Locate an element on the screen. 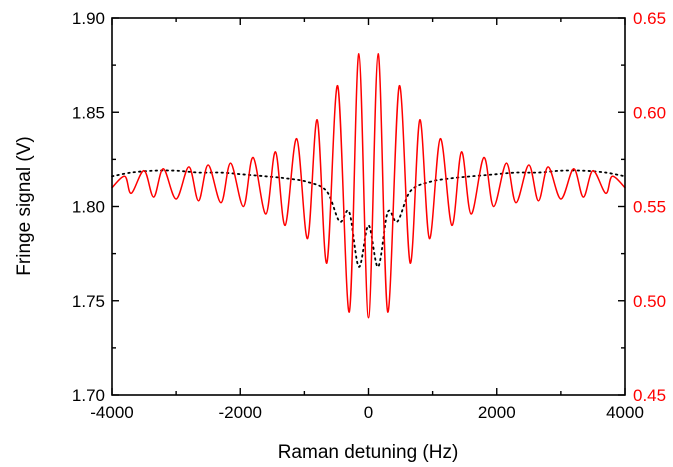  x-tick-label: 2000 is located at coordinates (497, 412).